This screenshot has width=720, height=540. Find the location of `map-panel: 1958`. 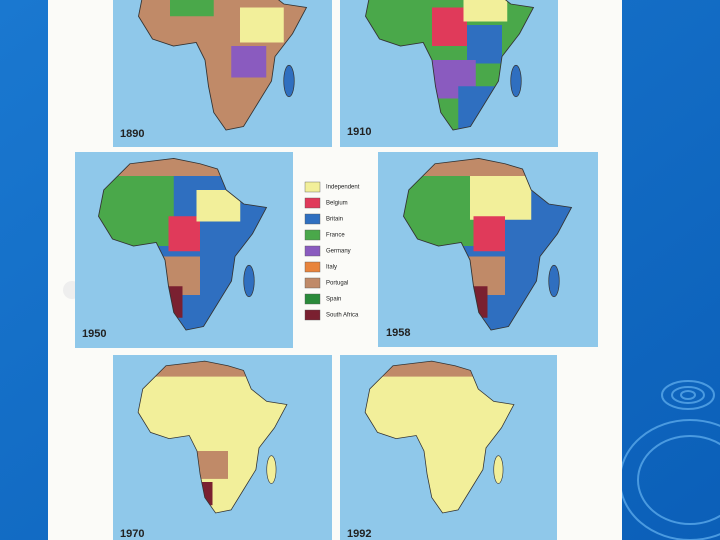

map-panel: 1958 is located at coordinates (488, 249).